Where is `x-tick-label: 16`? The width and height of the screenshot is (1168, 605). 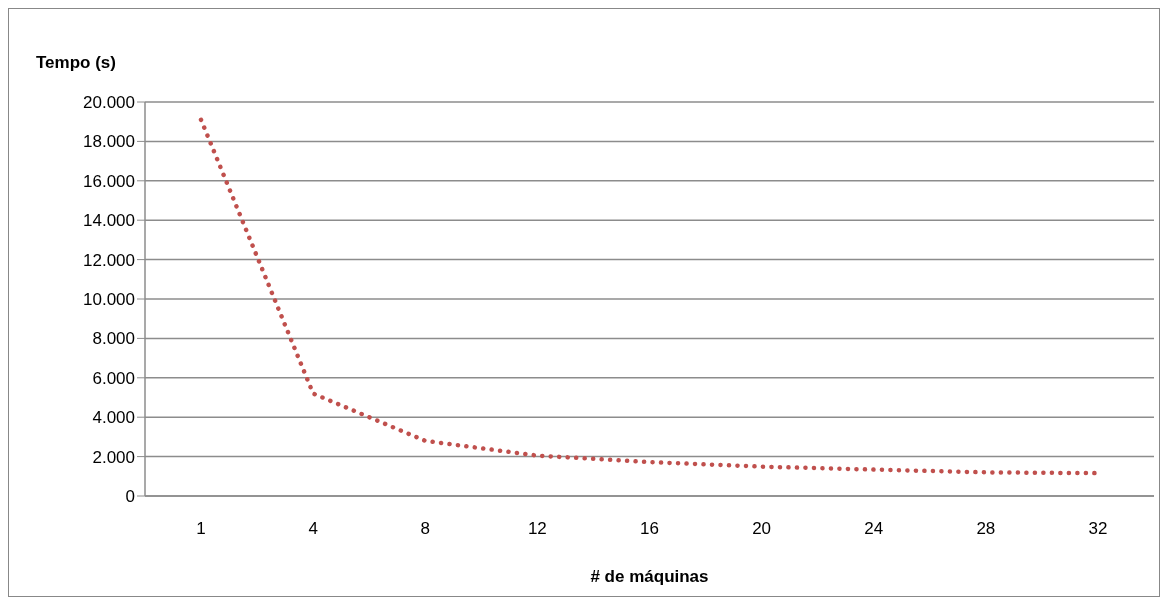
x-tick-label: 16 is located at coordinates (649, 529).